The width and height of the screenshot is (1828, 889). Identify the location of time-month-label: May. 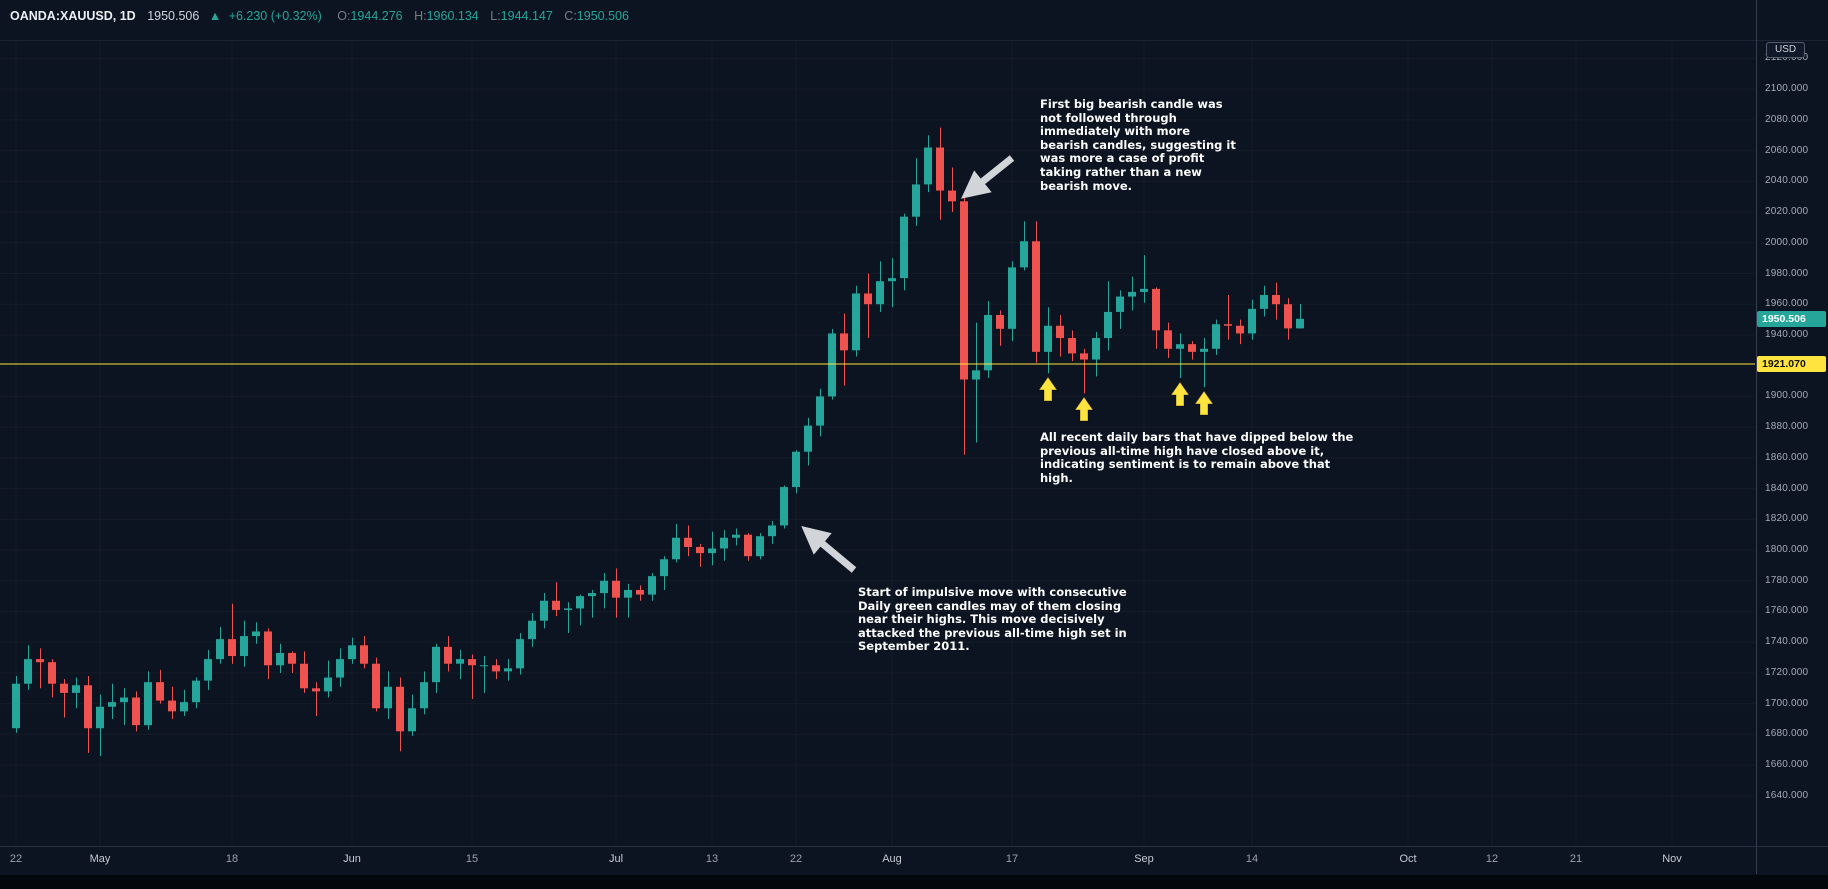
(100, 859).